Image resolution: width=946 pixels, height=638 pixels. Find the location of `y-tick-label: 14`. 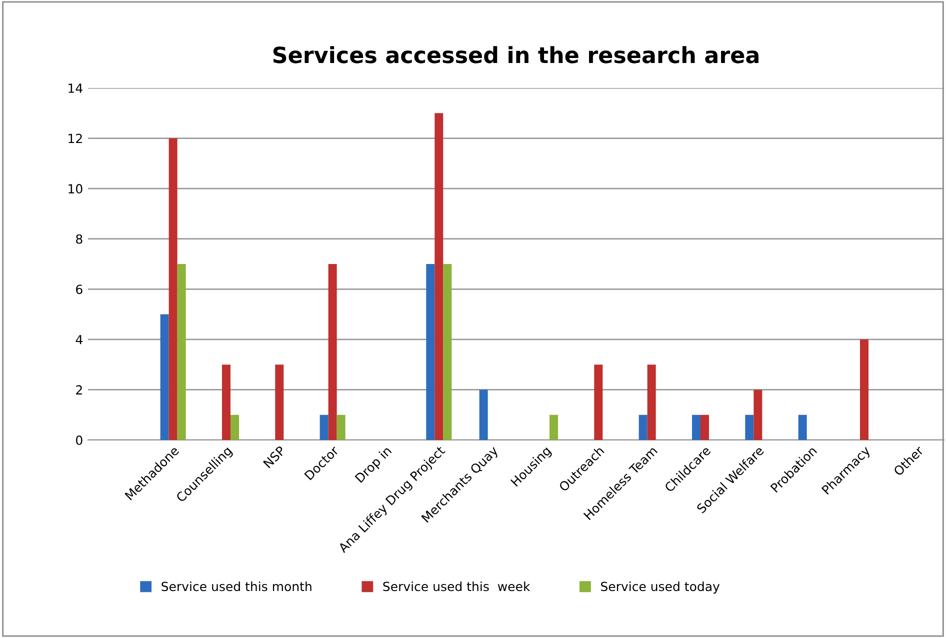

y-tick-label: 14 is located at coordinates (75, 88).